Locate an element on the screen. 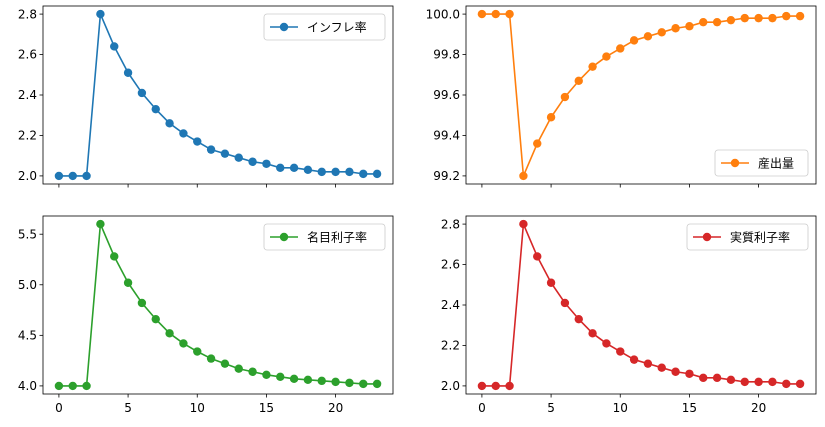 The height and width of the screenshot is (427, 825). y-tick-label: 4.5 is located at coordinates (27, 336).